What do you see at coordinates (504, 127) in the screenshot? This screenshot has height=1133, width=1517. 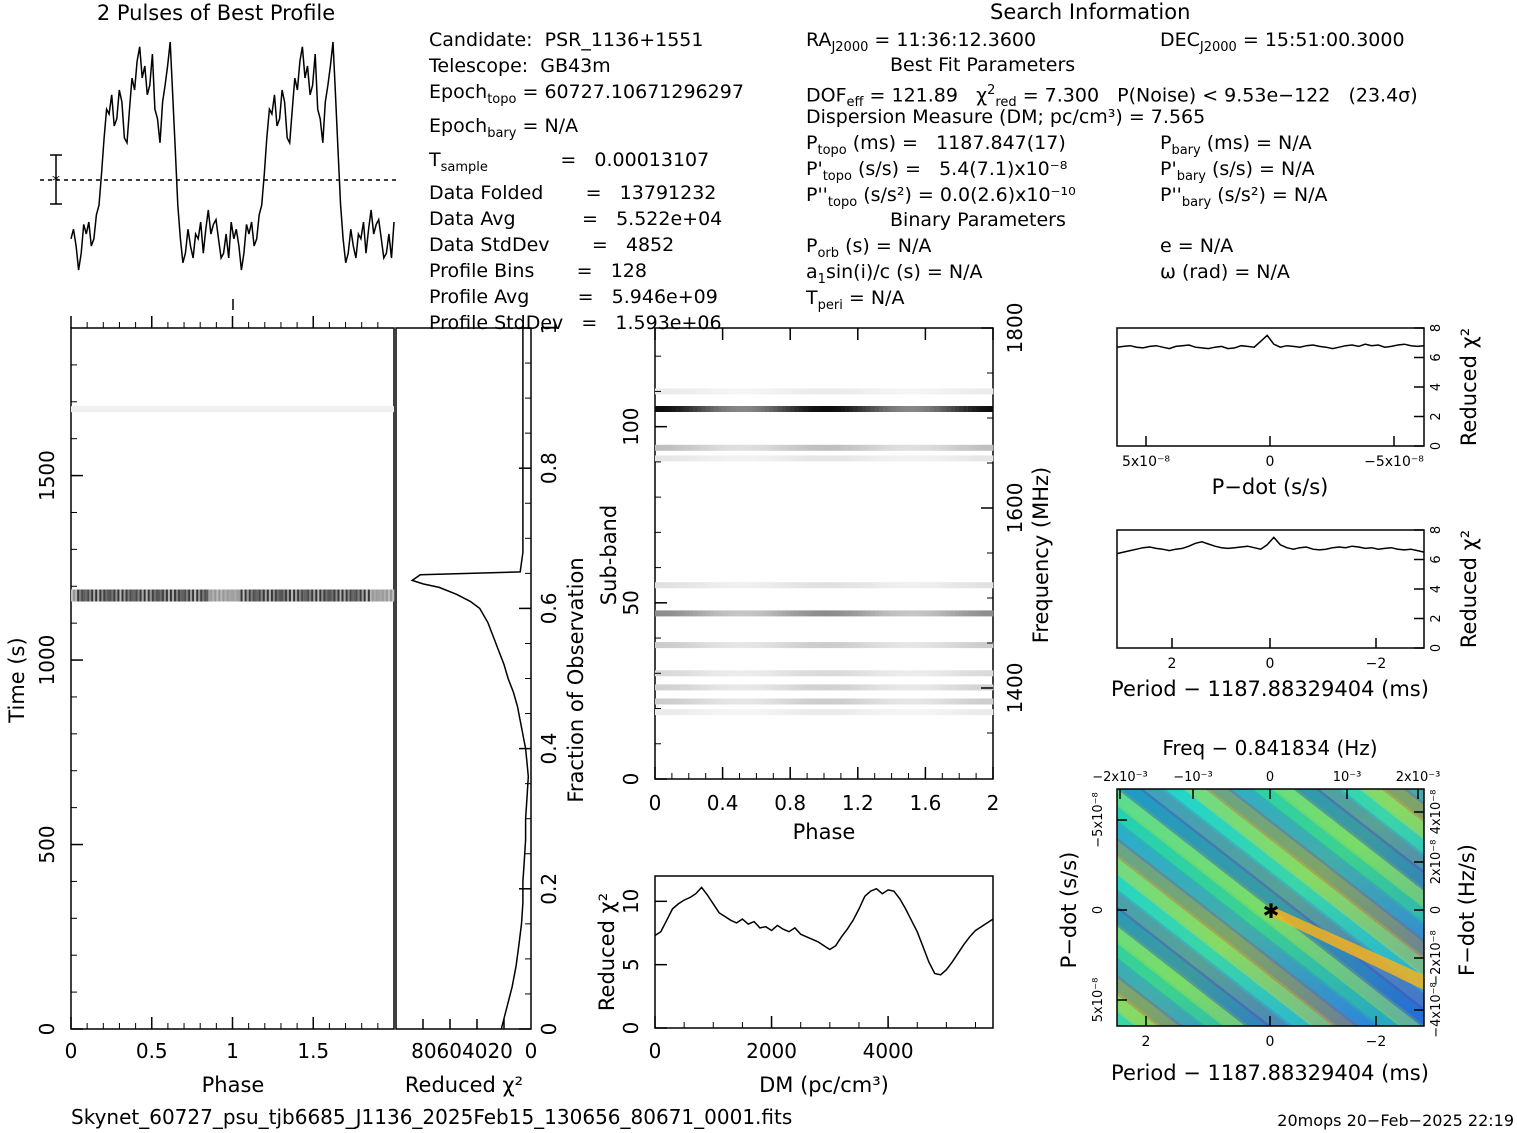 I see `info-row: Epochbary = N/A` at bounding box center [504, 127].